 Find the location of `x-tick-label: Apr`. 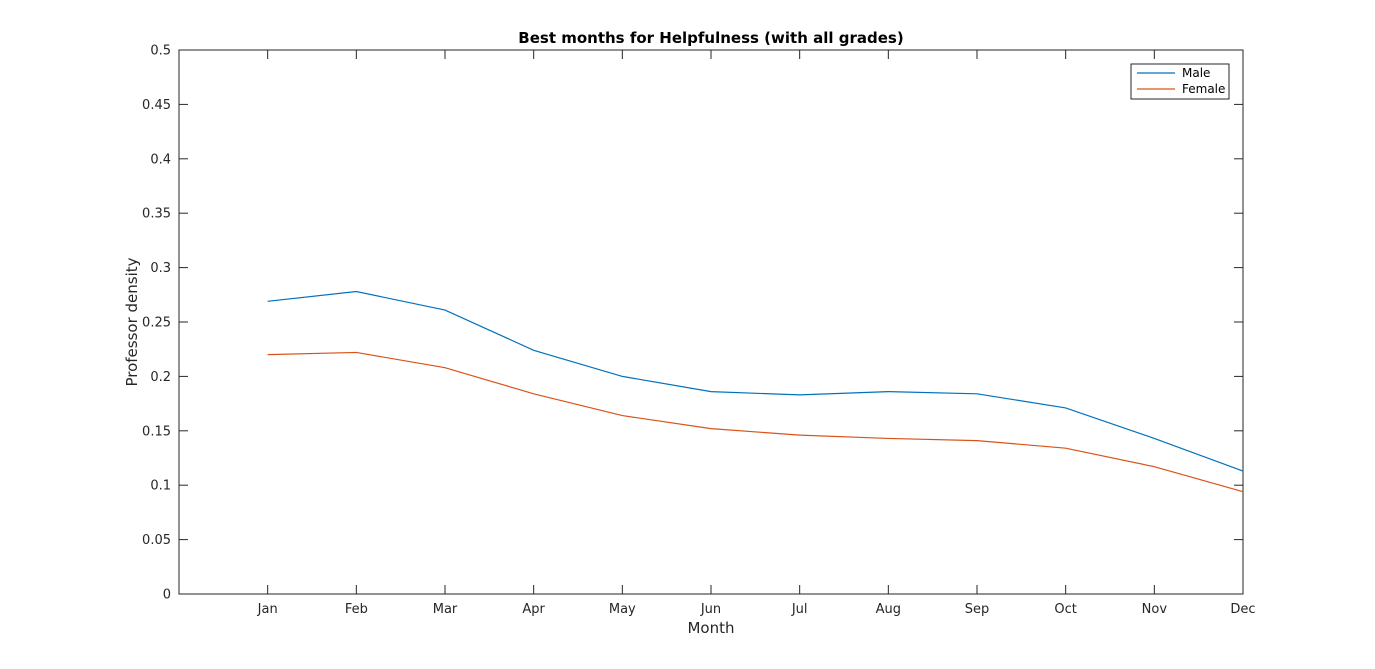

x-tick-label: Apr is located at coordinates (533, 609).